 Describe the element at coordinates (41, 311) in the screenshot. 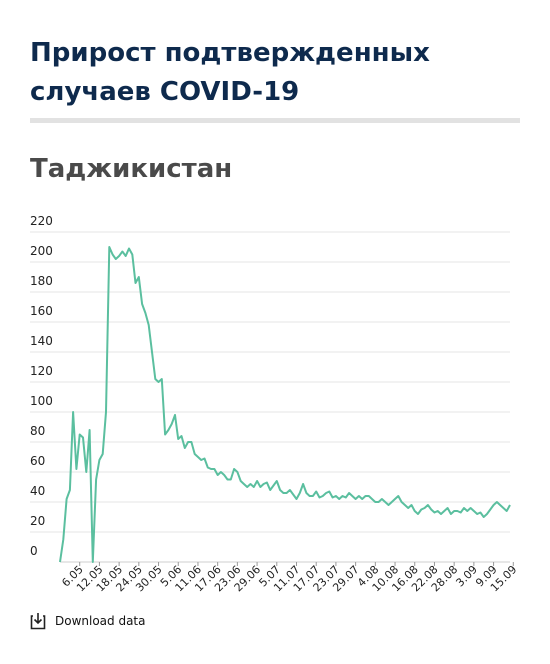

I see `y-tick-label: 160` at that location.